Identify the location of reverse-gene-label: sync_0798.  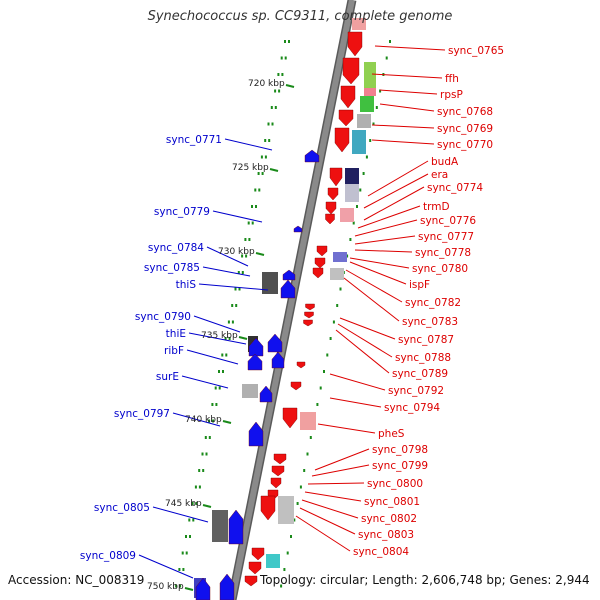
(400, 450).